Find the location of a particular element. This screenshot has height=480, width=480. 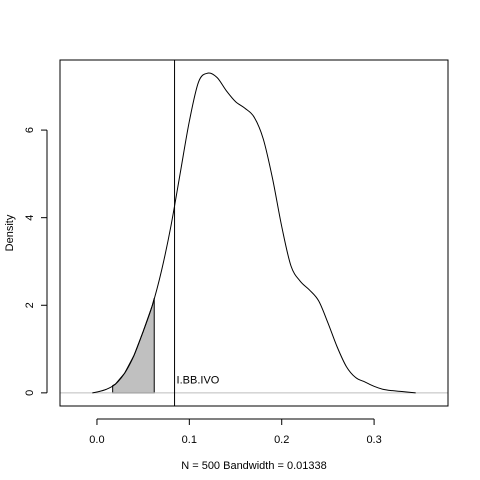

reference-line-label: I.BB.IVO is located at coordinates (198, 381).